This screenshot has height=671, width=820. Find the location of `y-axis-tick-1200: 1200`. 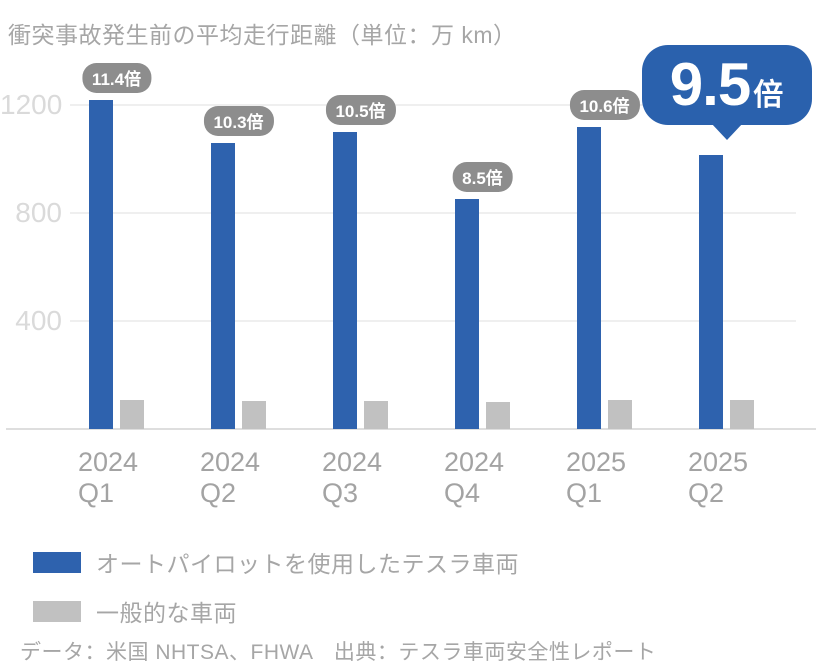

y-axis-tick-1200: 1200 is located at coordinates (31, 104).